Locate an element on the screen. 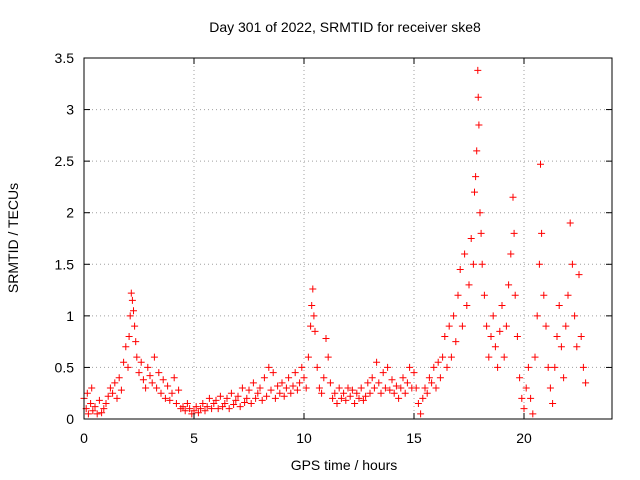 The image size is (640, 480). x-tick-label: 0 is located at coordinates (84, 438).